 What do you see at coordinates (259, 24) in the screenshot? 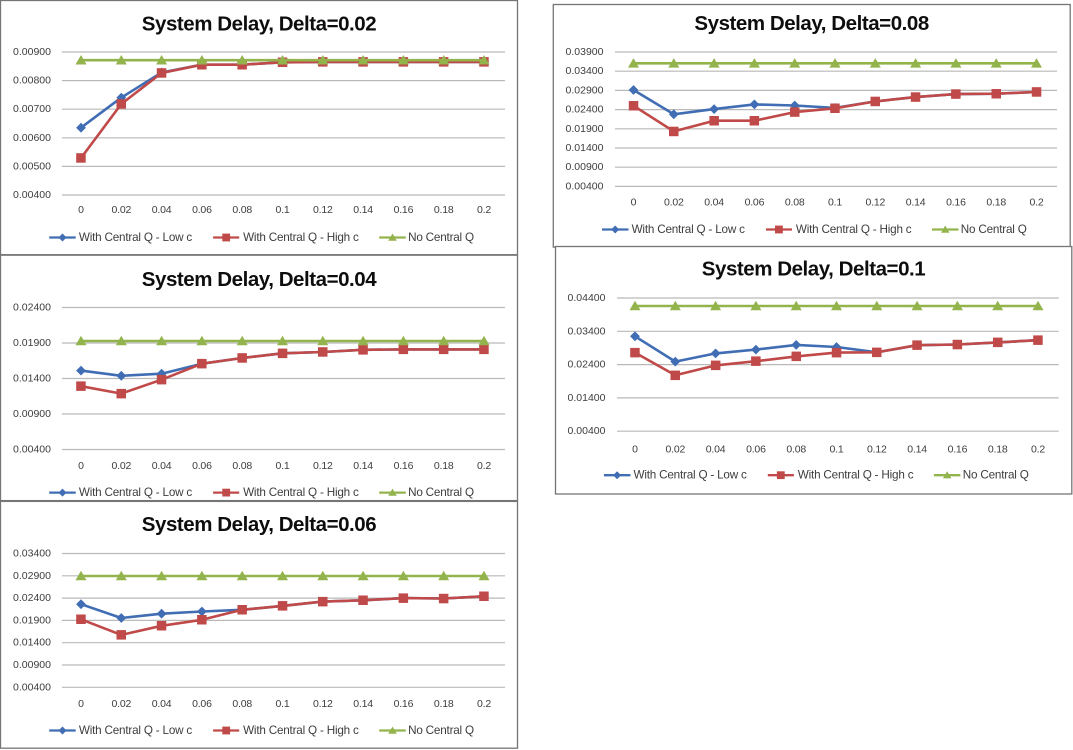
I see `svg-text: System Delay, Delta=0.02` at bounding box center [259, 24].